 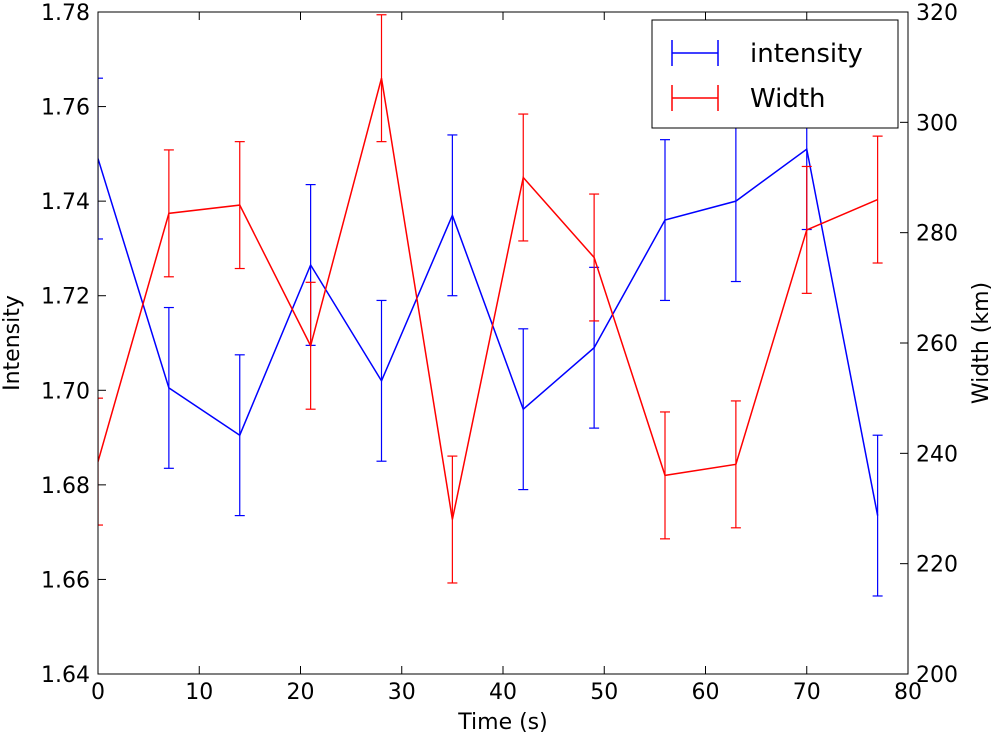 What do you see at coordinates (98, 692) in the screenshot?
I see `x-tick-label: 0` at bounding box center [98, 692].